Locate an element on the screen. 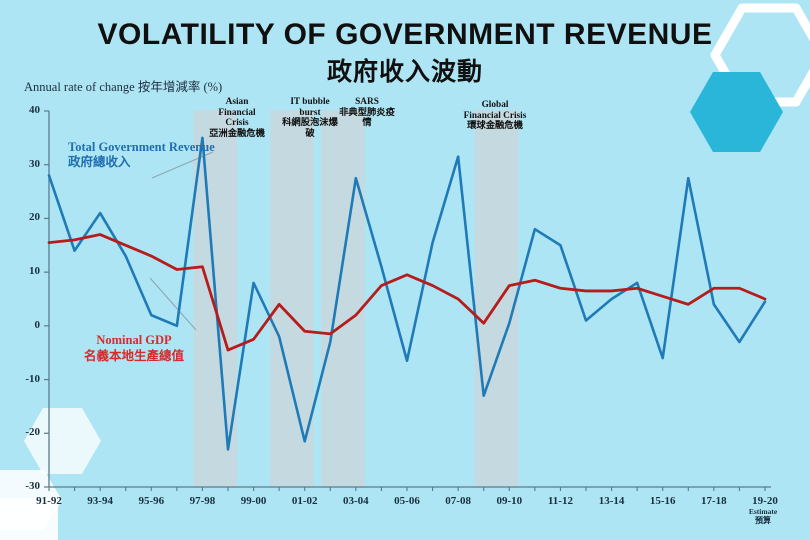  event-label-en: Asian Financial Crisis is located at coordinates (237, 113).